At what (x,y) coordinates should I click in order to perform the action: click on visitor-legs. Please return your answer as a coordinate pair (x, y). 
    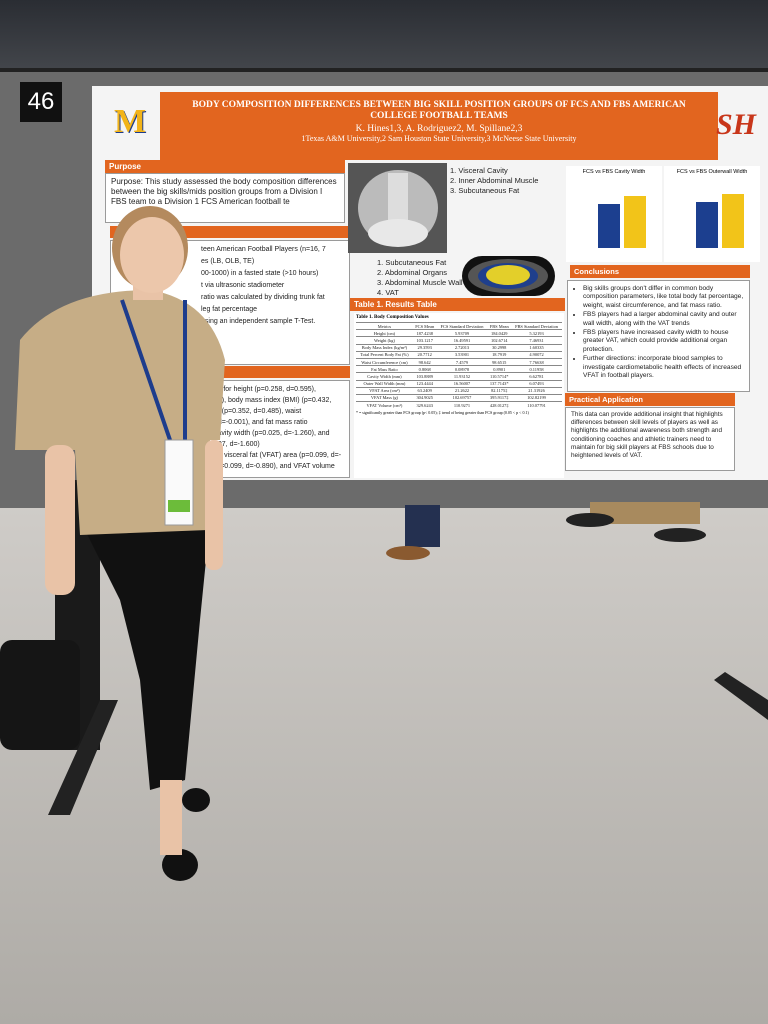
    Looking at the image, I should click on (645, 513).